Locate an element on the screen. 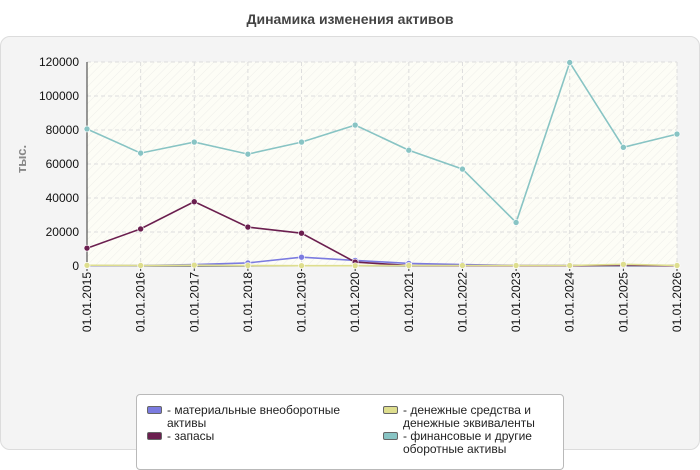 This screenshot has width=700, height=470. y-tick-label: 0 is located at coordinates (75, 266).